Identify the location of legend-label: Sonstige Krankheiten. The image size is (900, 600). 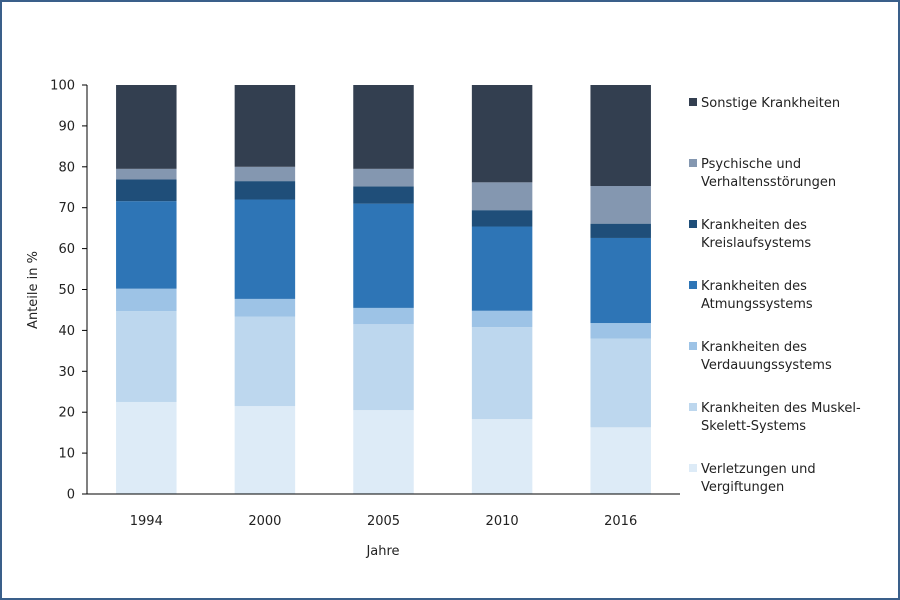
(770, 103).